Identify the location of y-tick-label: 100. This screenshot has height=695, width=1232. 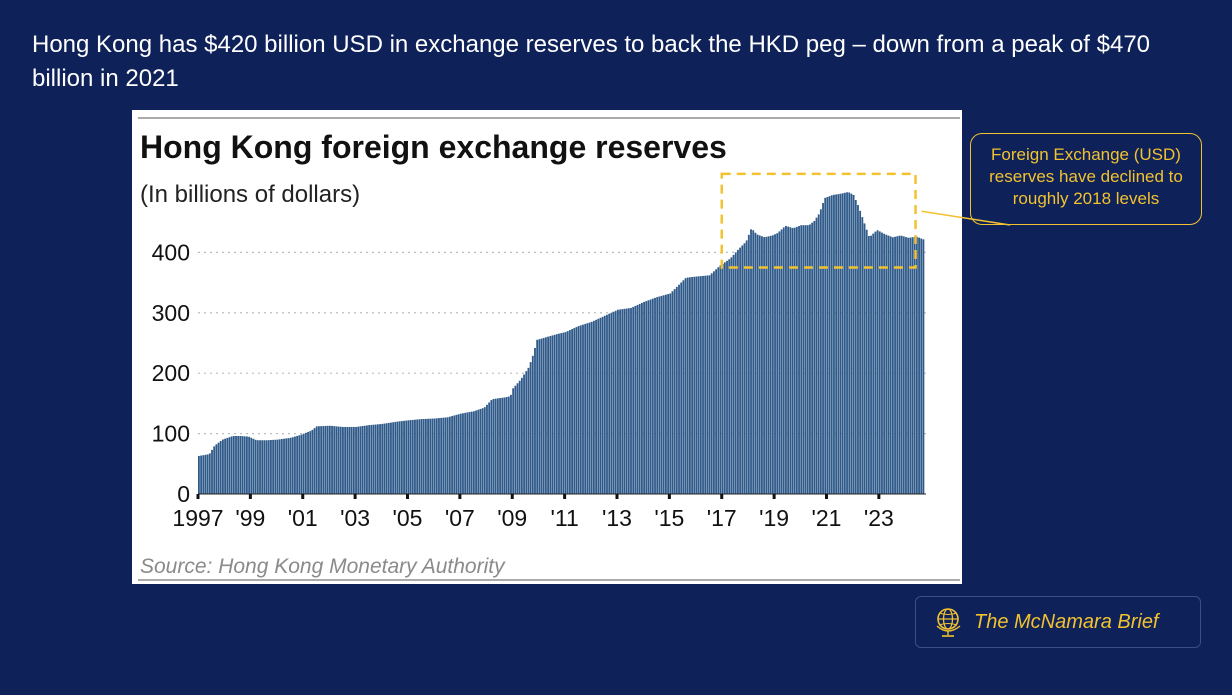
(171, 434).